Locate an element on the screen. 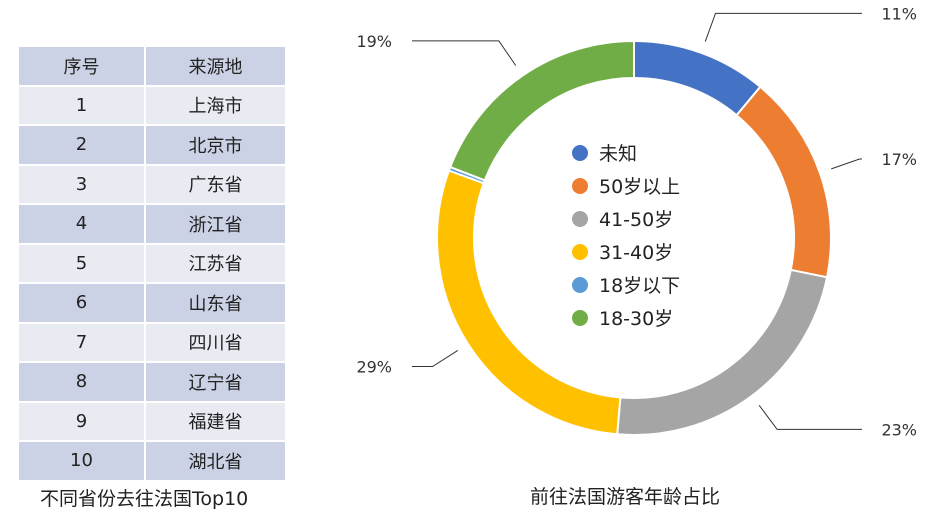 The image size is (931, 525). slice-percent-label: 17% is located at coordinates (899, 159).